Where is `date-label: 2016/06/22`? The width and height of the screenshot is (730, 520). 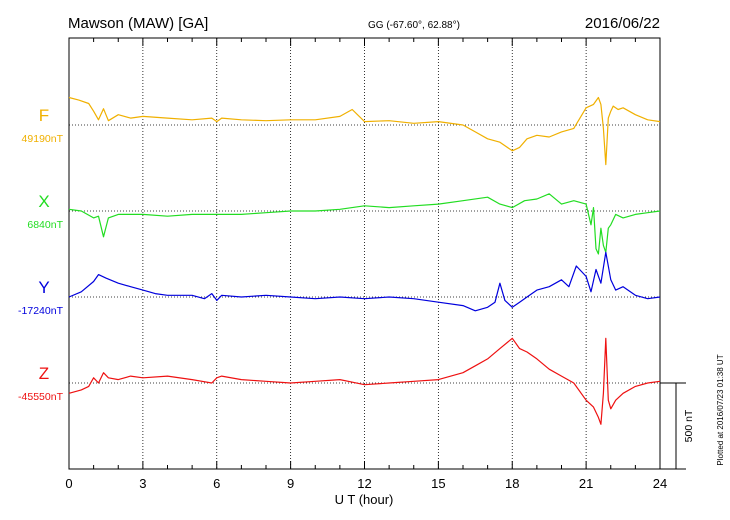
date-label: 2016/06/22 is located at coordinates (622, 23).